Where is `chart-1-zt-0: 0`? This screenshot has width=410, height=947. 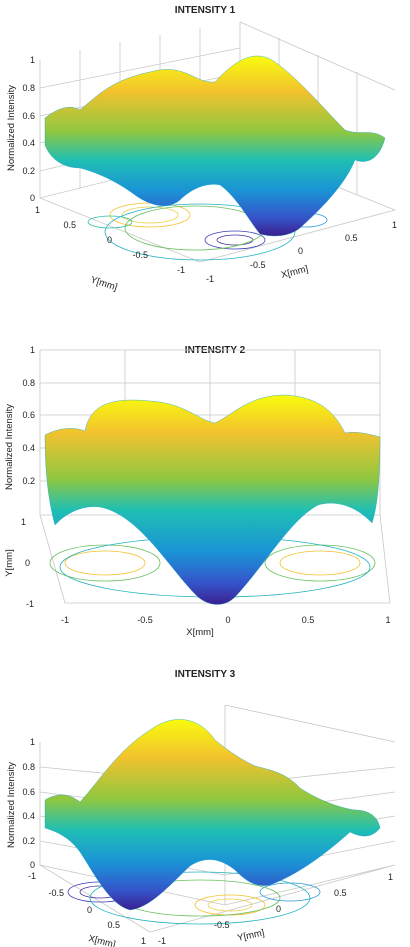
chart-1-zt-0: 0 is located at coordinates (32, 198).